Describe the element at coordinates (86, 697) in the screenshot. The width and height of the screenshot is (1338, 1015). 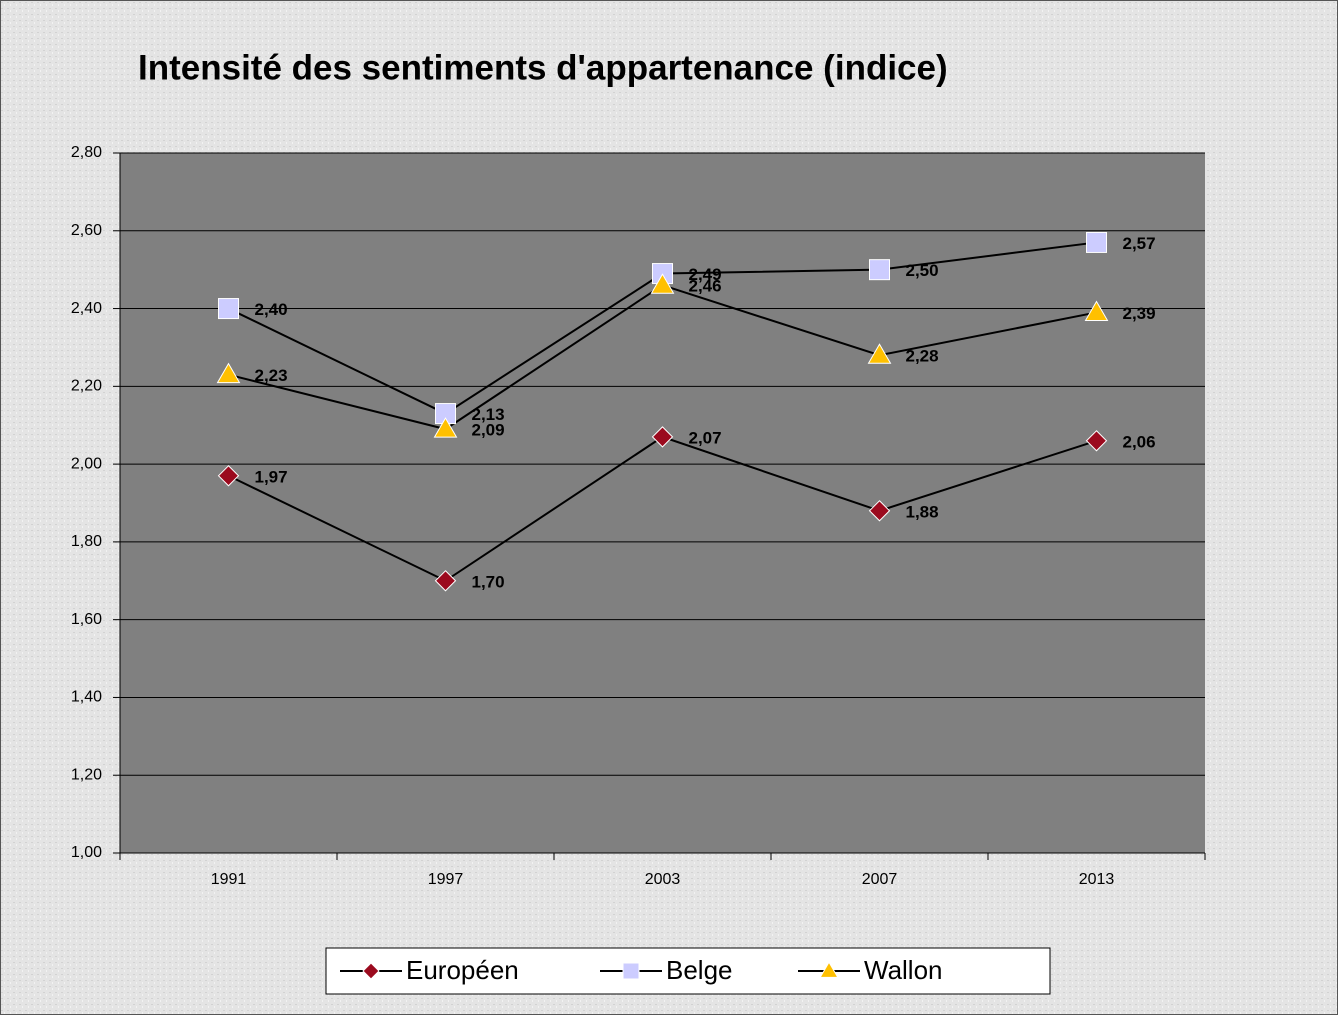
I see `y-tick-label: 1,40` at that location.